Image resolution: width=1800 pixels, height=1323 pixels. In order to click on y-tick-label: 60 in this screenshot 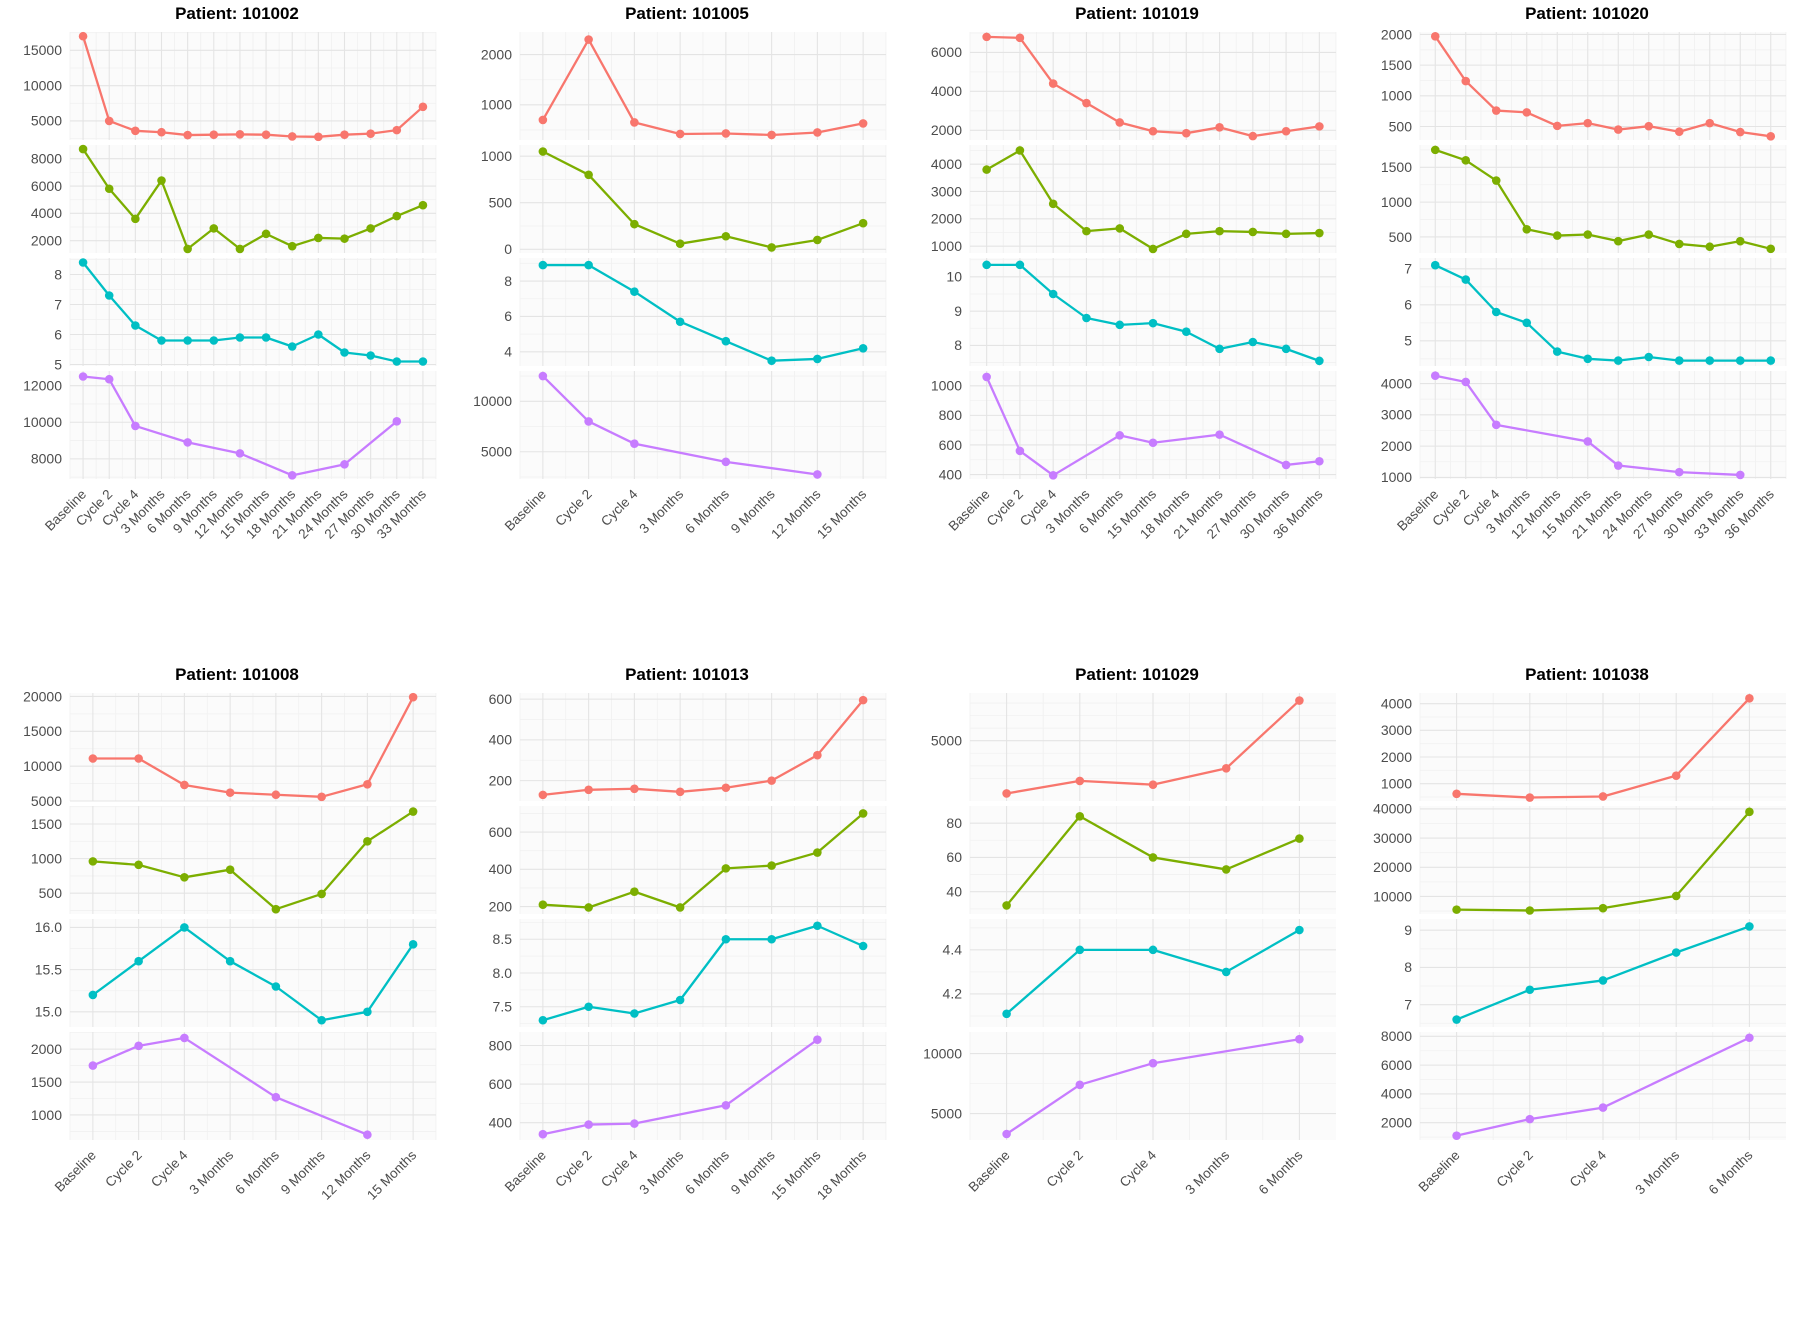, I will do `click(954, 857)`.